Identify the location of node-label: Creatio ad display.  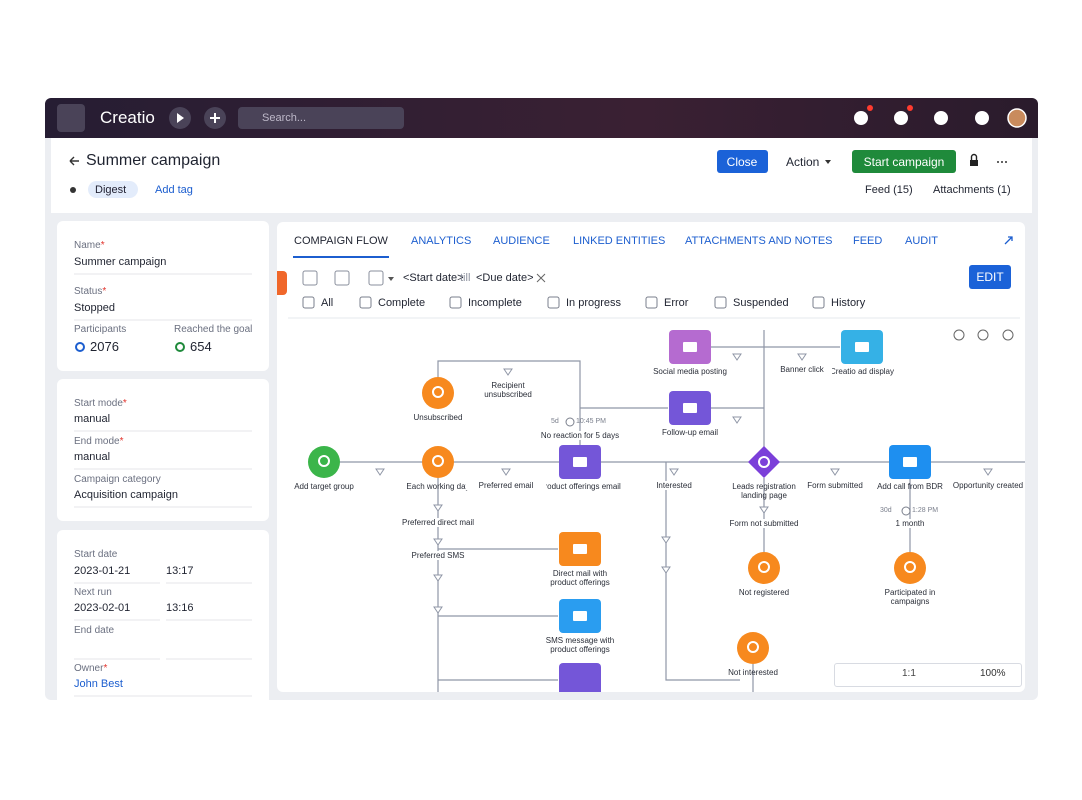
(862, 371).